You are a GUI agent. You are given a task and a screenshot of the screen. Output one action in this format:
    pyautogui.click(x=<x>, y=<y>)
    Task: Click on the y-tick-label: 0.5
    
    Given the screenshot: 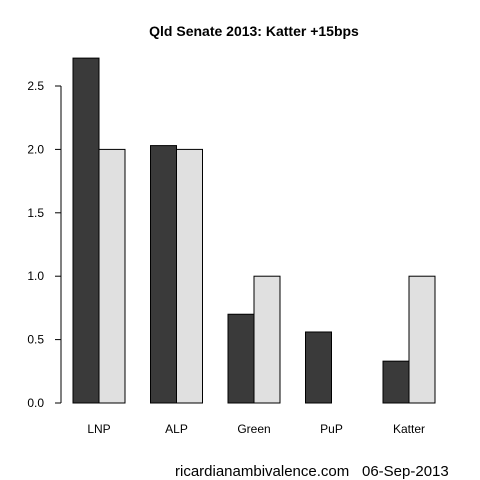 What is the action you would take?
    pyautogui.click(x=35, y=340)
    